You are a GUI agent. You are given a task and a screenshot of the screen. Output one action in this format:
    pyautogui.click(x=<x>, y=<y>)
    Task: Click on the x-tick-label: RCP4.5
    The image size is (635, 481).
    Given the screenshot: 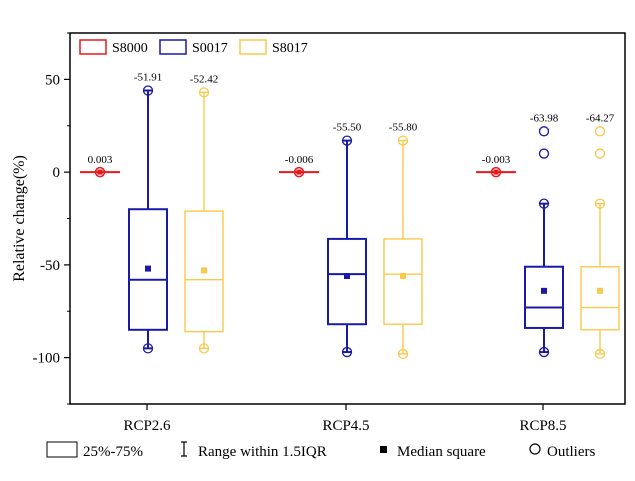 What is the action you would take?
    pyautogui.click(x=345, y=426)
    